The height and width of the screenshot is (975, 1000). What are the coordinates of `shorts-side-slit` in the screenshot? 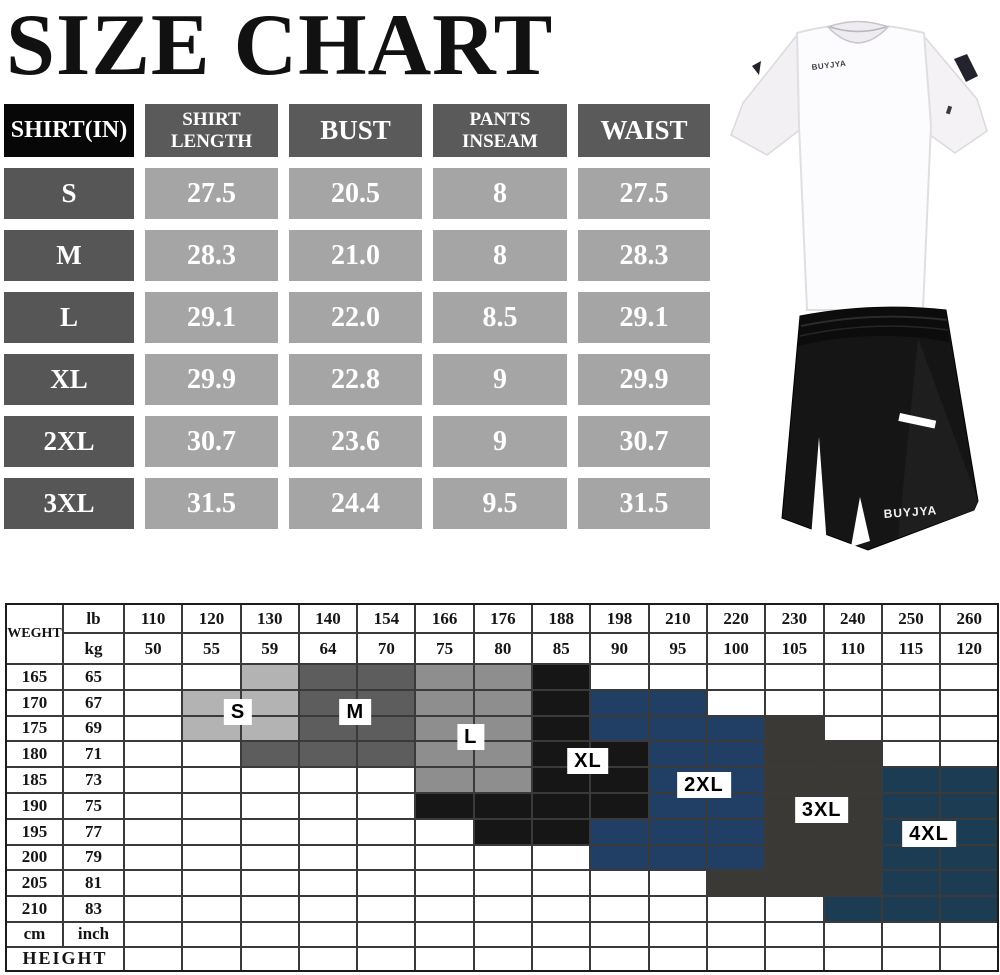 It's located at (818, 493).